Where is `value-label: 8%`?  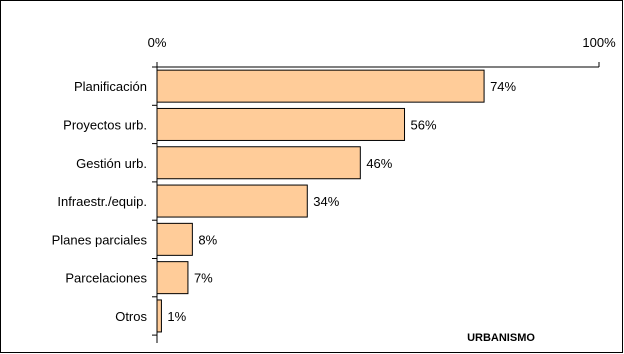
value-label: 8% is located at coordinates (207, 239).